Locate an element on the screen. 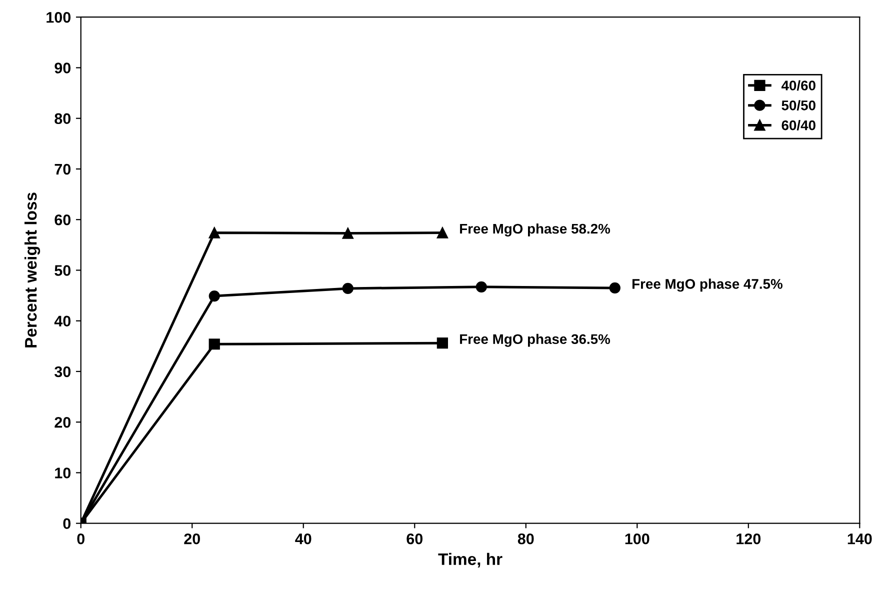  x-tick-label: 100 is located at coordinates (637, 538).